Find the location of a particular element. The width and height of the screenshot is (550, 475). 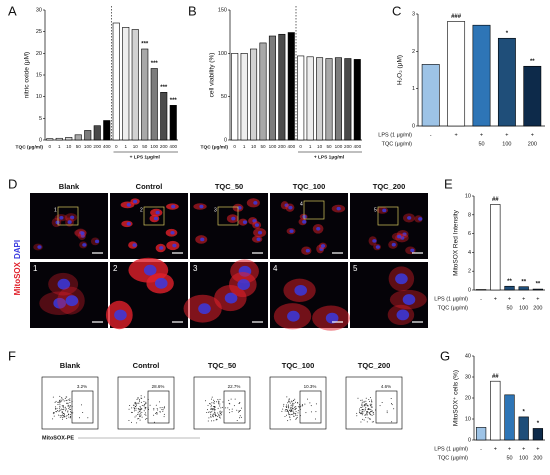

y-tick-label: 0 is located at coordinates (225, 140).